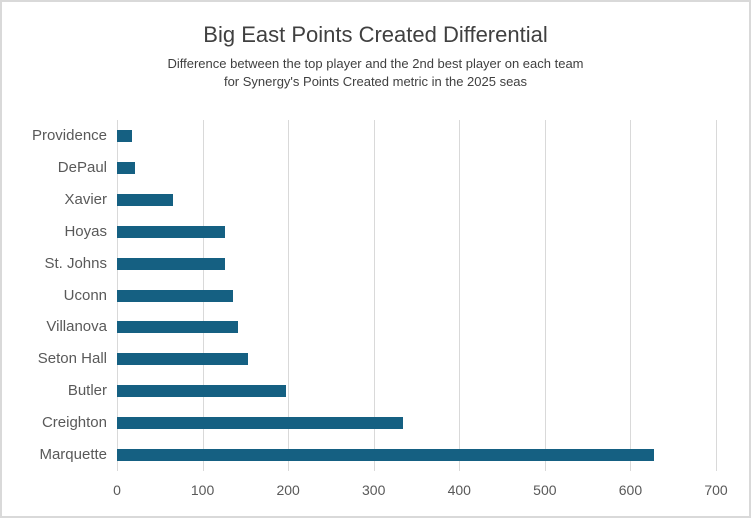 This screenshot has width=751, height=518. Describe the element at coordinates (69, 135) in the screenshot. I see `category-label: Providence` at that location.